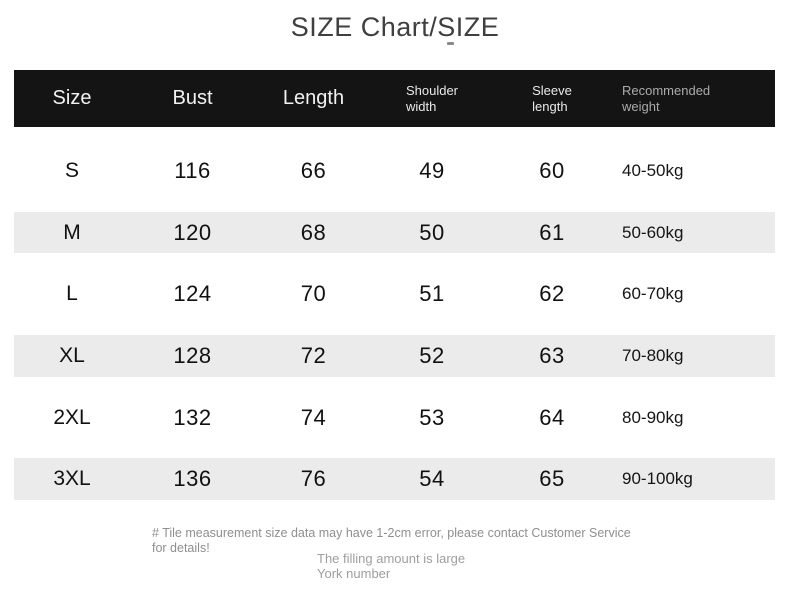 Image resolution: width=790 pixels, height=605 pixels. Describe the element at coordinates (394, 418) in the screenshot. I see `table-row: 2XL 132 74 53 64 80-90kg` at that location.